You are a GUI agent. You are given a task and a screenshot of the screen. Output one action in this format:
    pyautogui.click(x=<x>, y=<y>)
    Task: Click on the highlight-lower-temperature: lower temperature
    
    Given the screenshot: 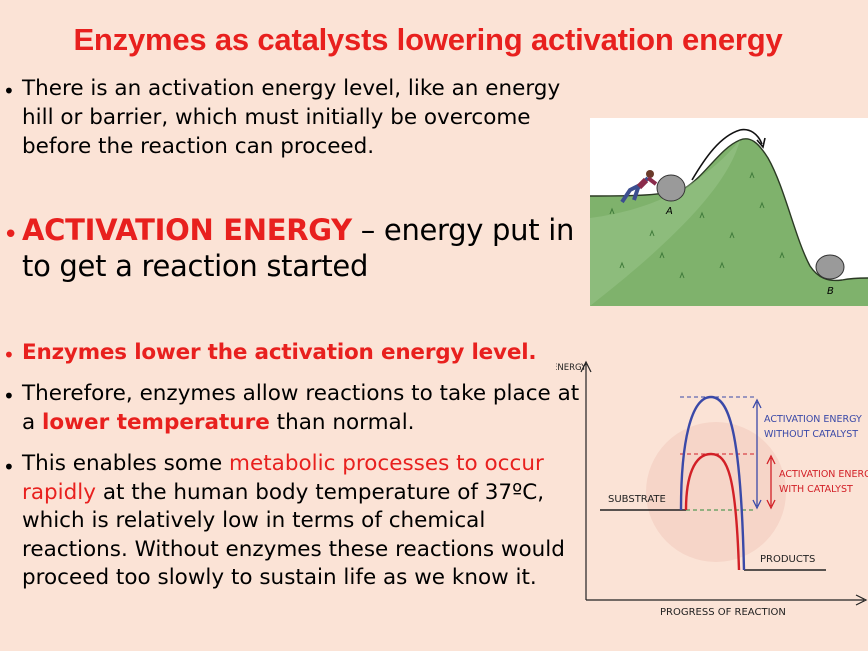 What is the action you would take?
    pyautogui.click(x=156, y=422)
    